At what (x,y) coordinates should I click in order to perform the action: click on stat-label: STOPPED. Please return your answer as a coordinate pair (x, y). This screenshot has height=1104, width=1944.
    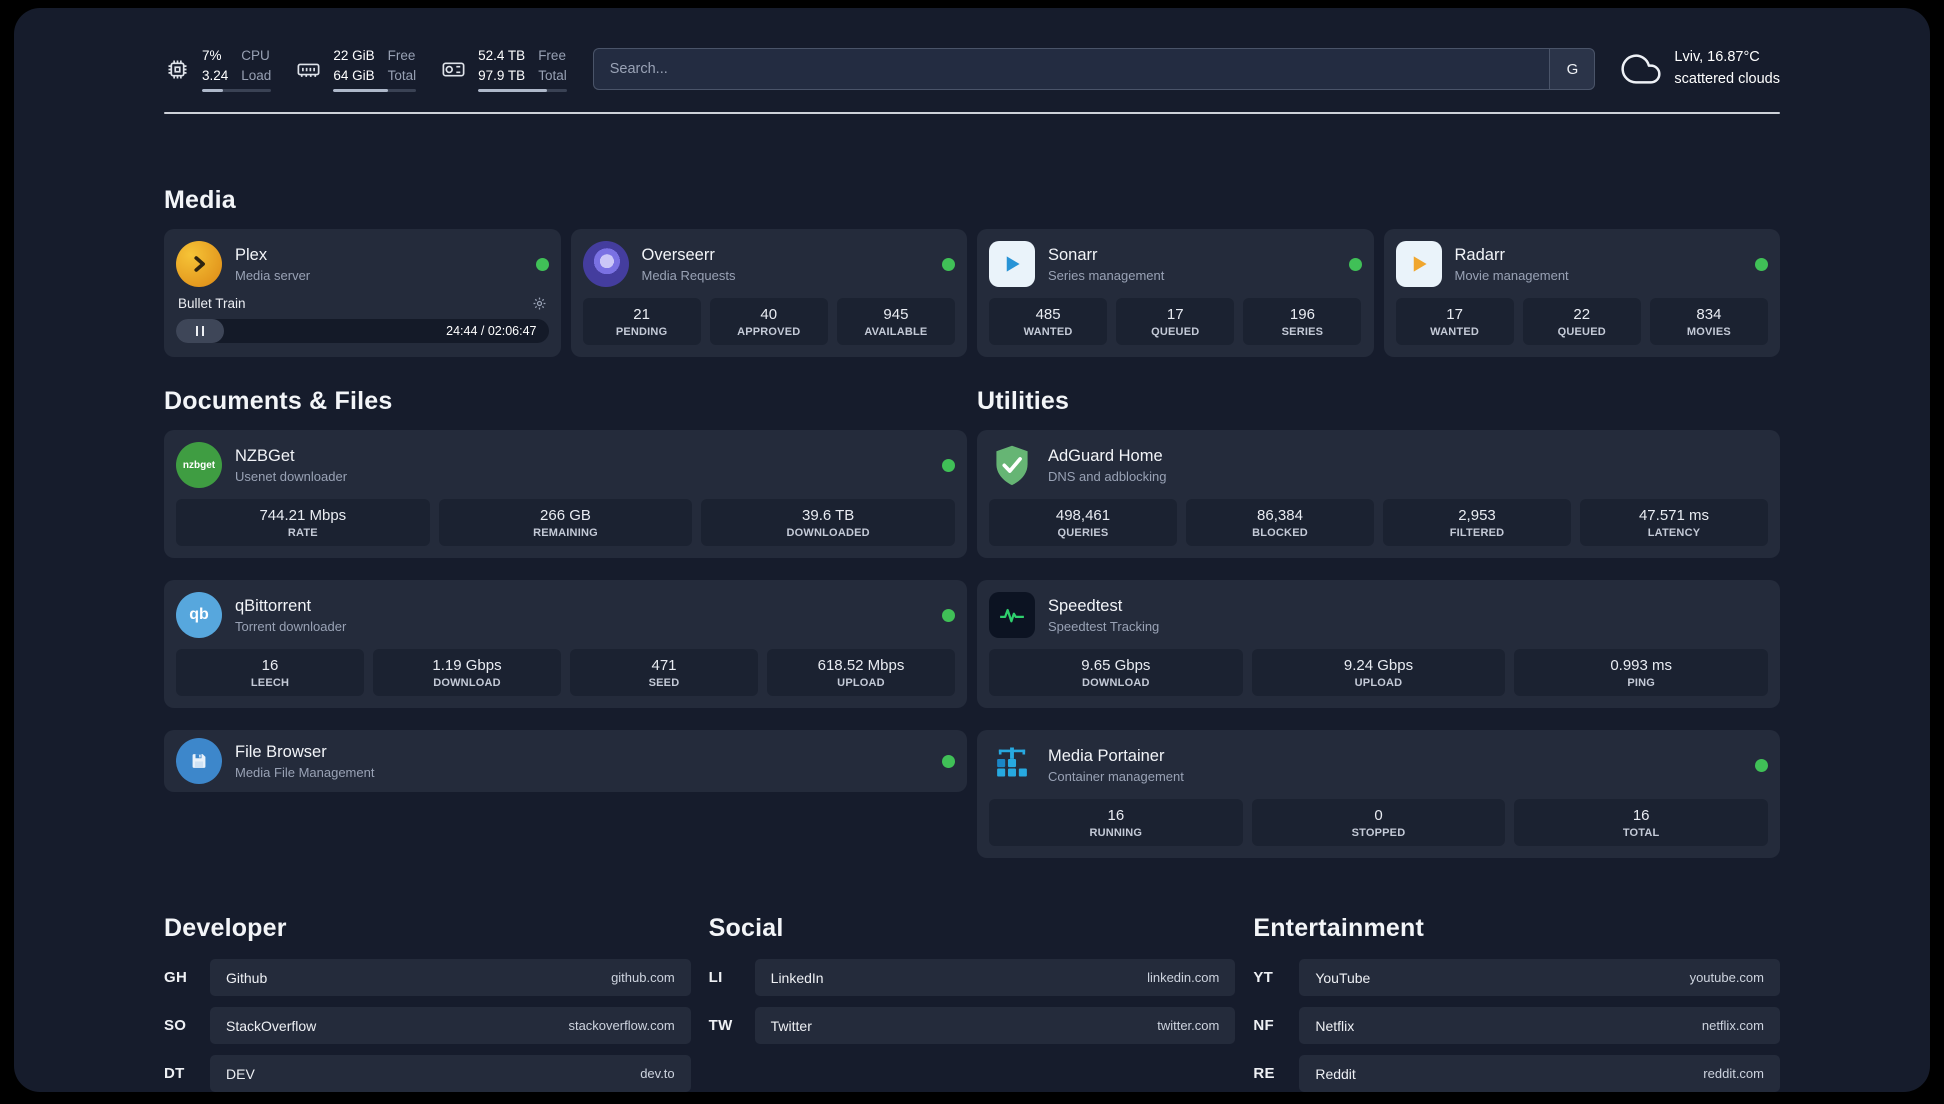
    Looking at the image, I should click on (1378, 833).